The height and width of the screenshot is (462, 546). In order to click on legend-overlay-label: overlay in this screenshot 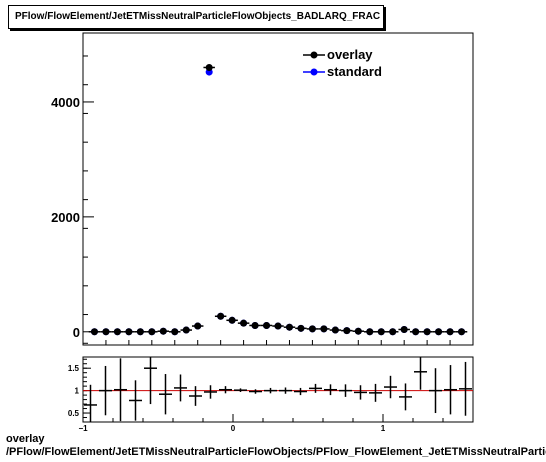, I will do `click(350, 54)`.